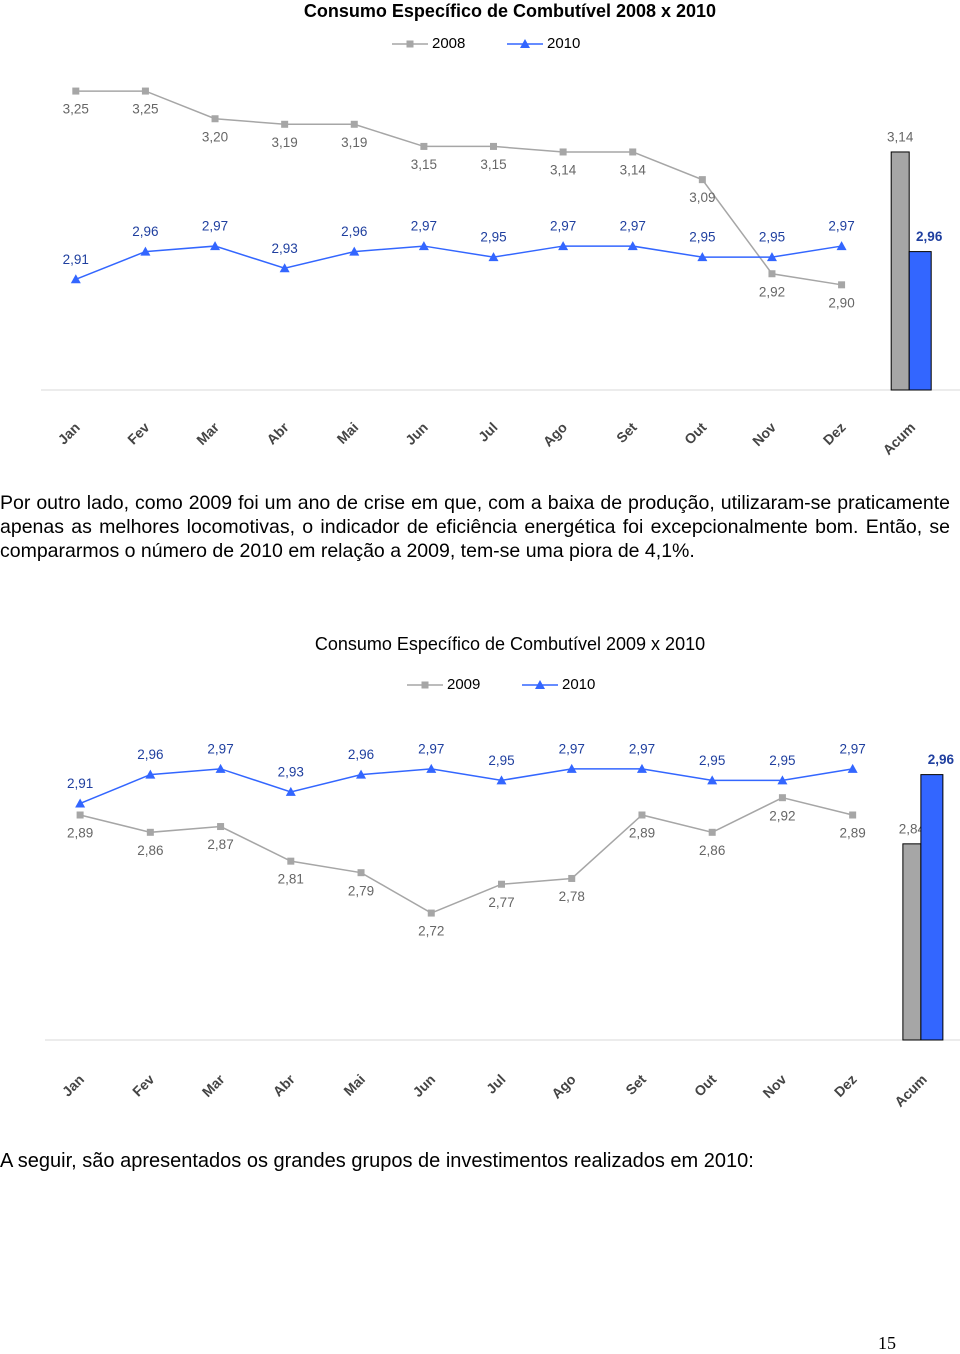  I want to click on value-label: 2,91, so click(80, 783).